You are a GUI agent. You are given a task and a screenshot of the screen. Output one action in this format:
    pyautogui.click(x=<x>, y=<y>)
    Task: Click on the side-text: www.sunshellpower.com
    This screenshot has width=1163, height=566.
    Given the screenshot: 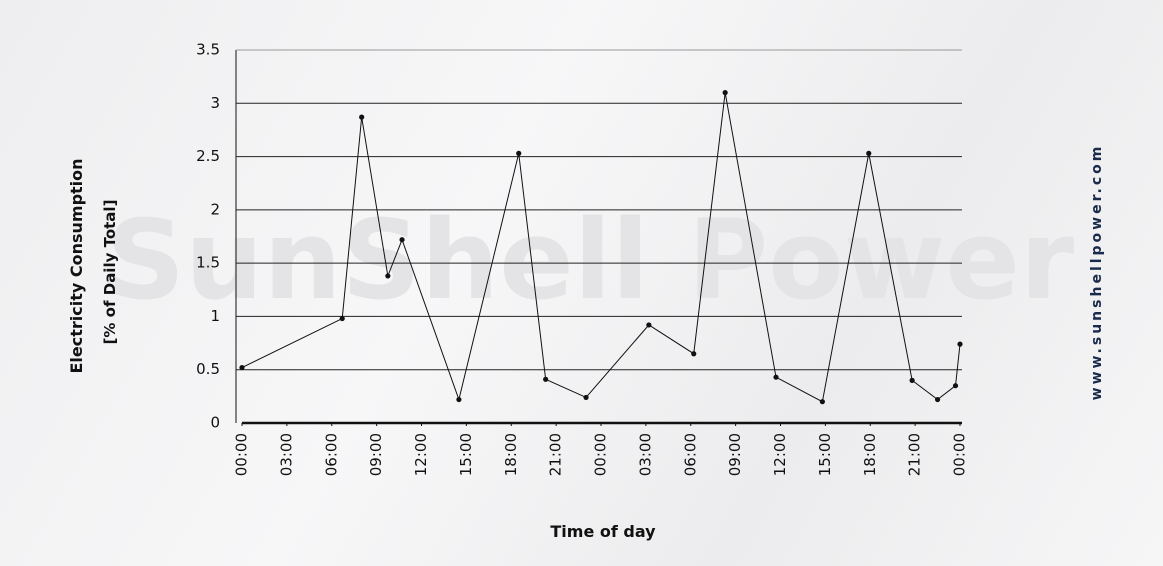 What is the action you would take?
    pyautogui.click(x=1097, y=272)
    